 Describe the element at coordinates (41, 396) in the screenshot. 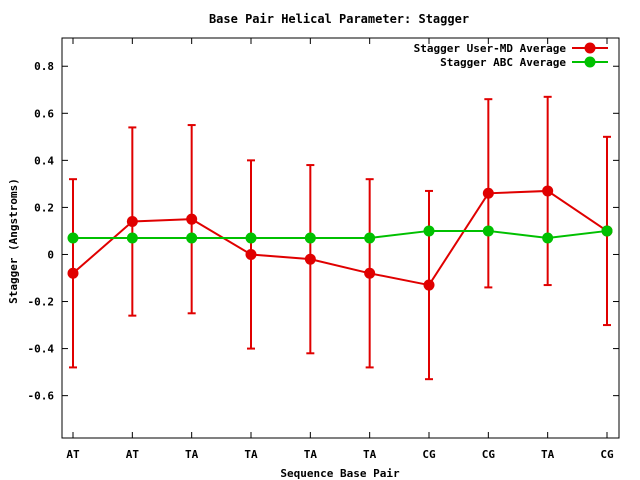

I see `y-tick-label: -0.6` at that location.